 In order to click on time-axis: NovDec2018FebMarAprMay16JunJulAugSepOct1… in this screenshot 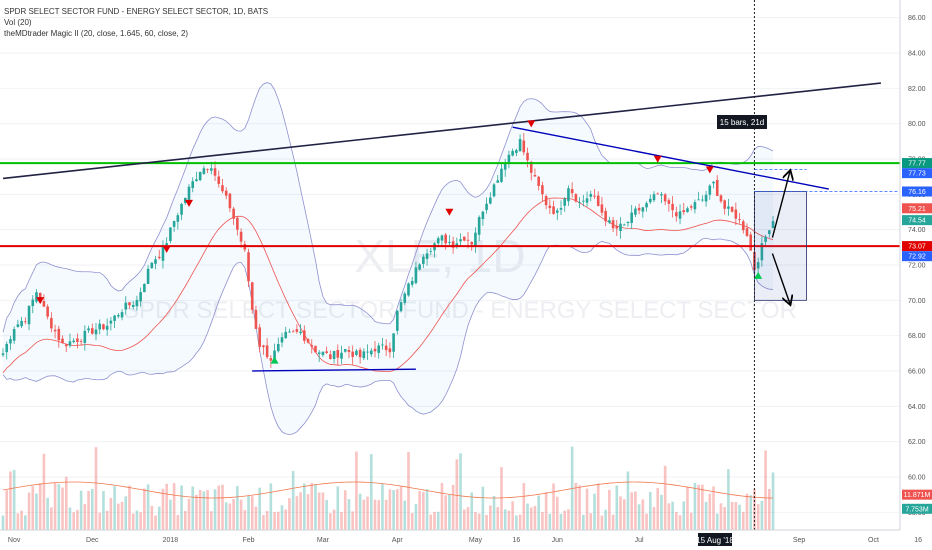, I will do `click(461, 536)`.